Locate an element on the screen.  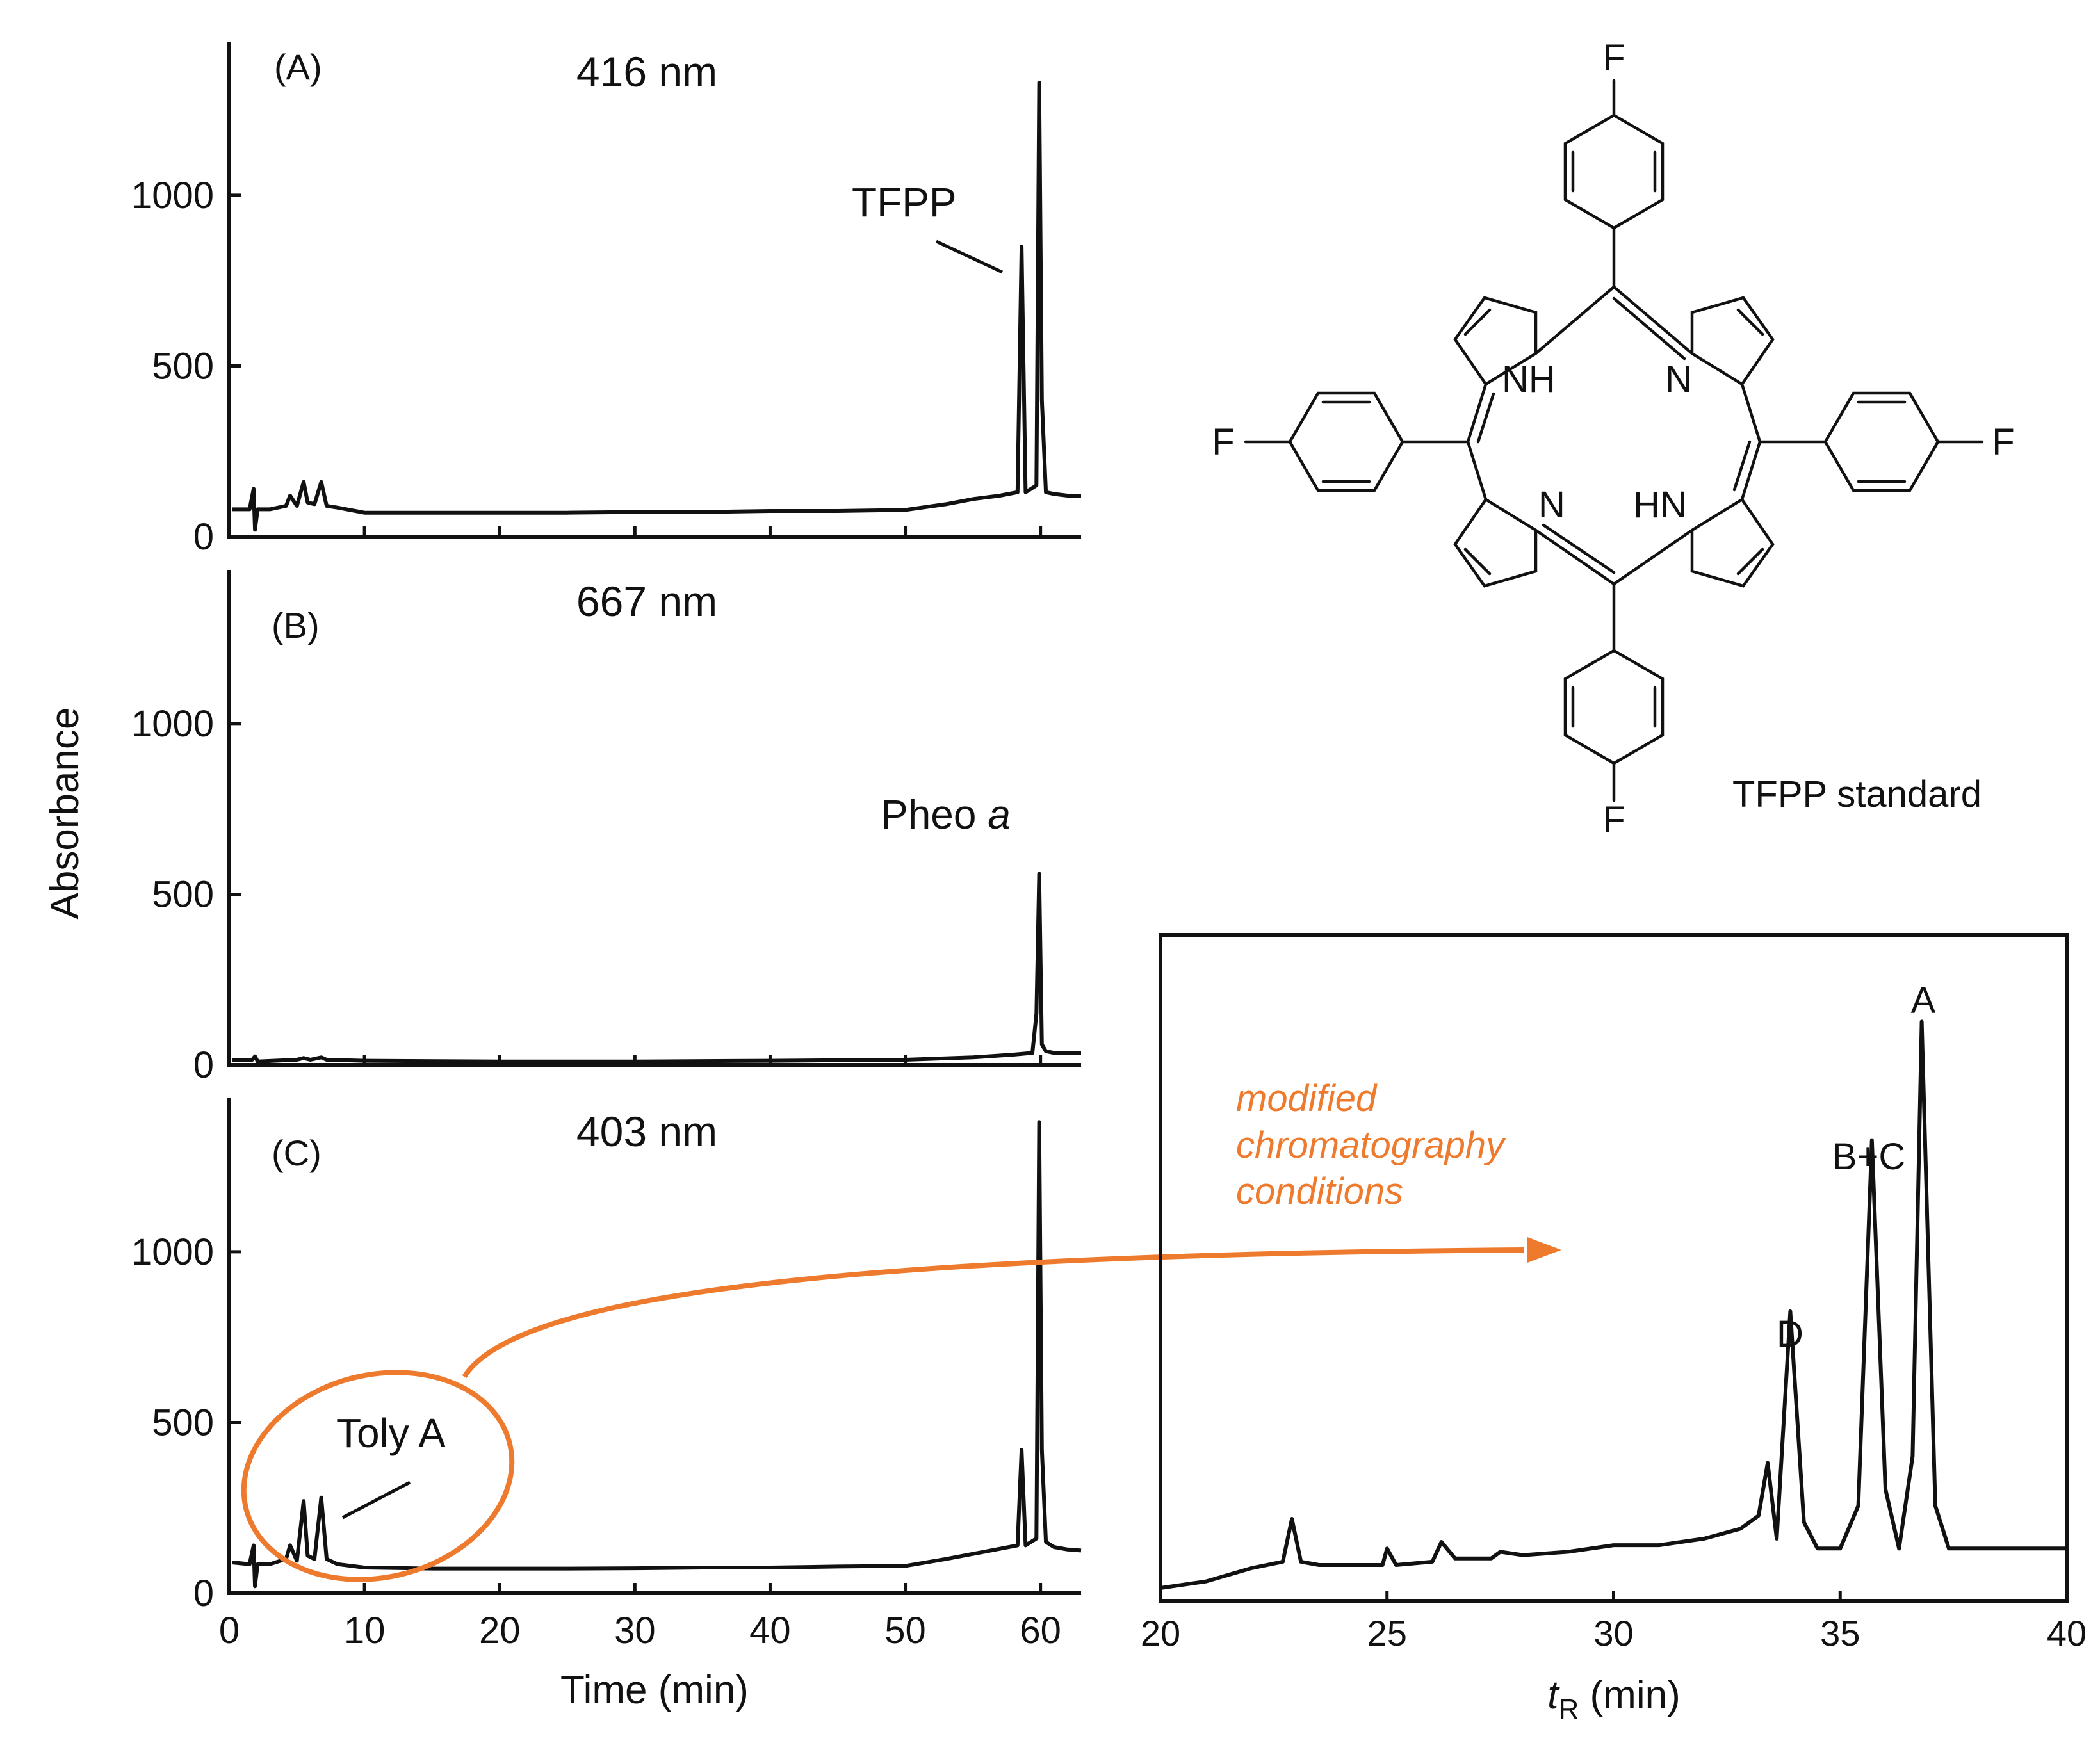
inset-peak-a: A is located at coordinates (1924, 1000).